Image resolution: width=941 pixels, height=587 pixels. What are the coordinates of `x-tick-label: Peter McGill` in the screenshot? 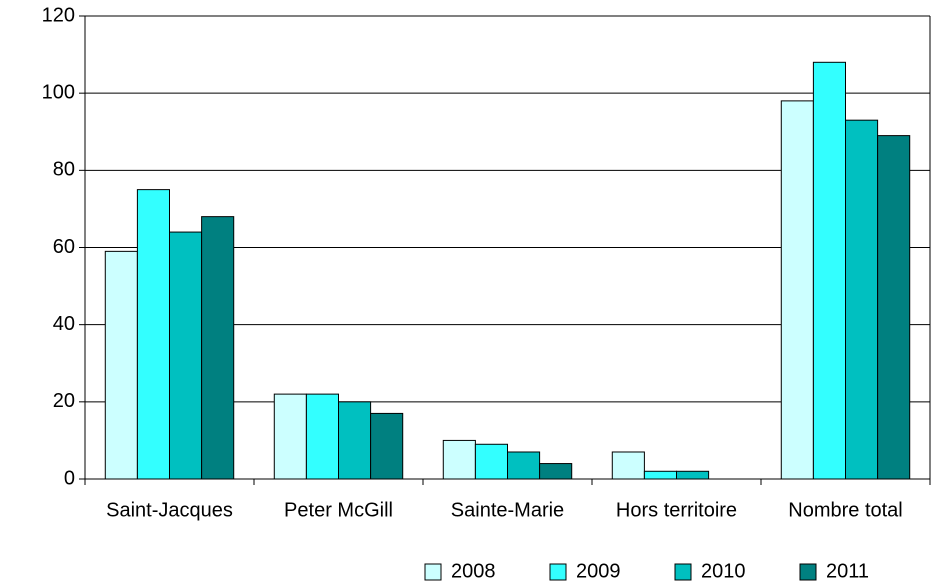 It's located at (338, 510).